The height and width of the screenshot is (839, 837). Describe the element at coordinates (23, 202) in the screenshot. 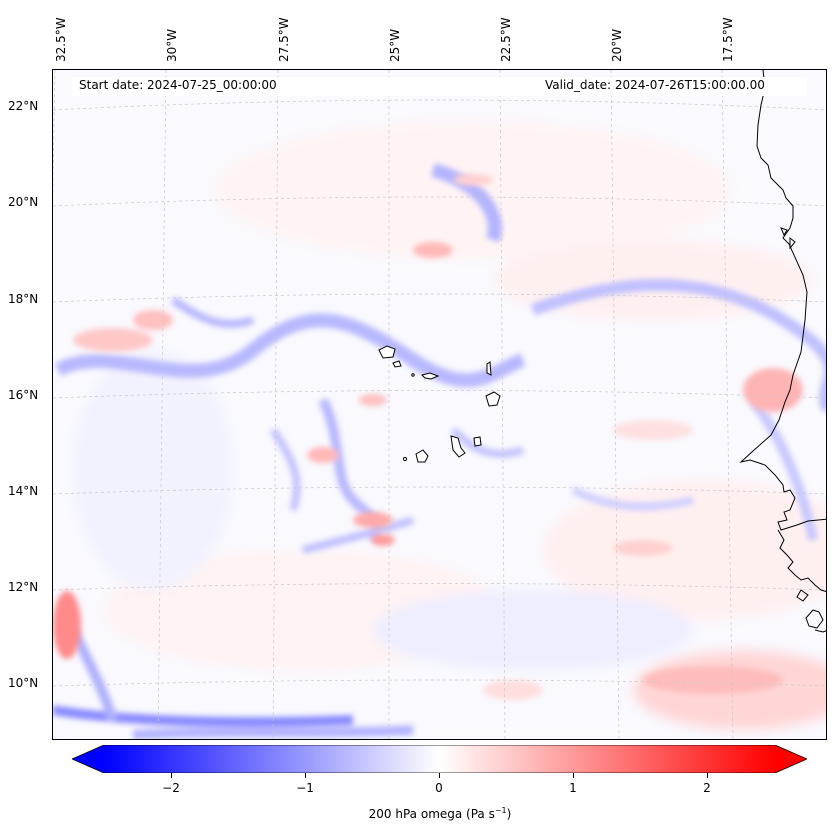

I see `lat-label-20n: 20°N` at that location.